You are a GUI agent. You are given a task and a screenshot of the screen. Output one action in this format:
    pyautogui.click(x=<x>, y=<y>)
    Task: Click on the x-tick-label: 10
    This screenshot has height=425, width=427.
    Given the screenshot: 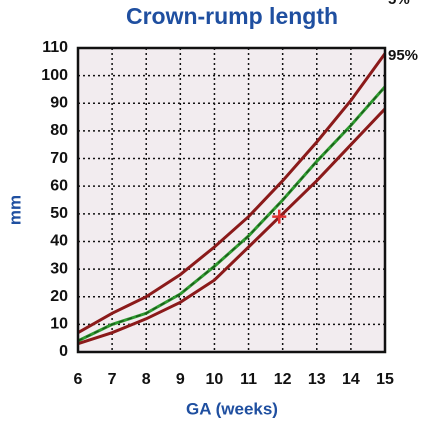 What is the action you would take?
    pyautogui.click(x=215, y=379)
    